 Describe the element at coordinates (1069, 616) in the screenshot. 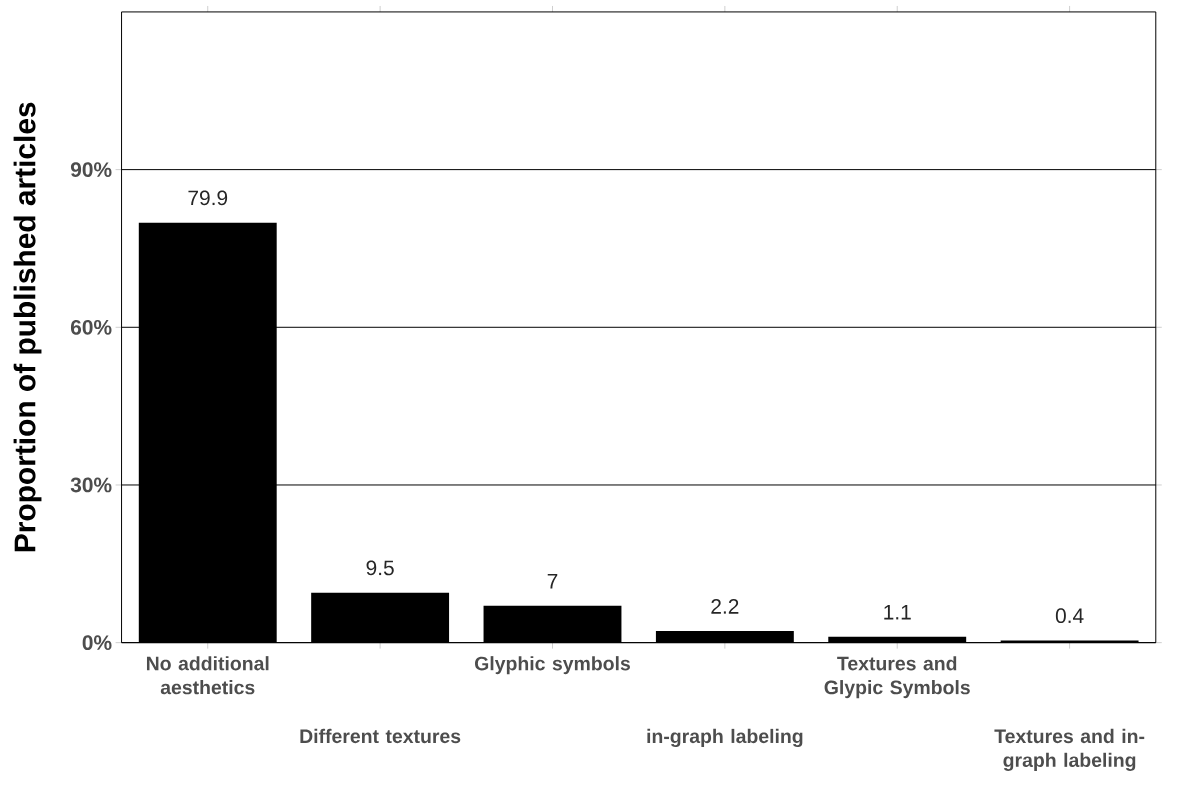

I see `data-label: 0.4` at that location.